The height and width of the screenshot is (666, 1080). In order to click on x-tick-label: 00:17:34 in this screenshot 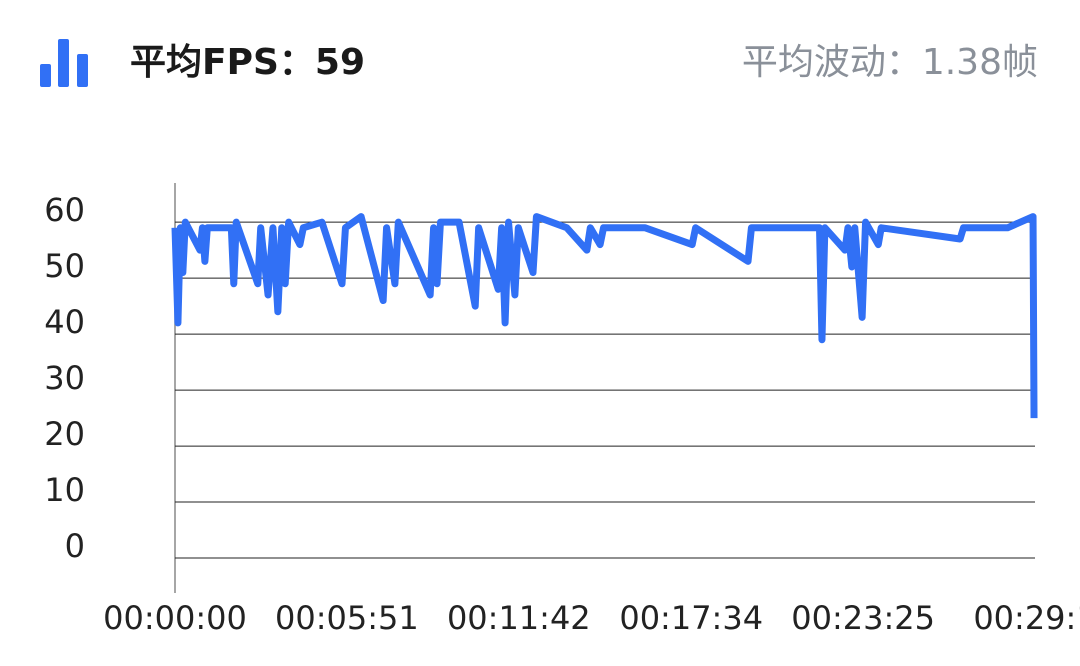, I will do `click(691, 618)`.